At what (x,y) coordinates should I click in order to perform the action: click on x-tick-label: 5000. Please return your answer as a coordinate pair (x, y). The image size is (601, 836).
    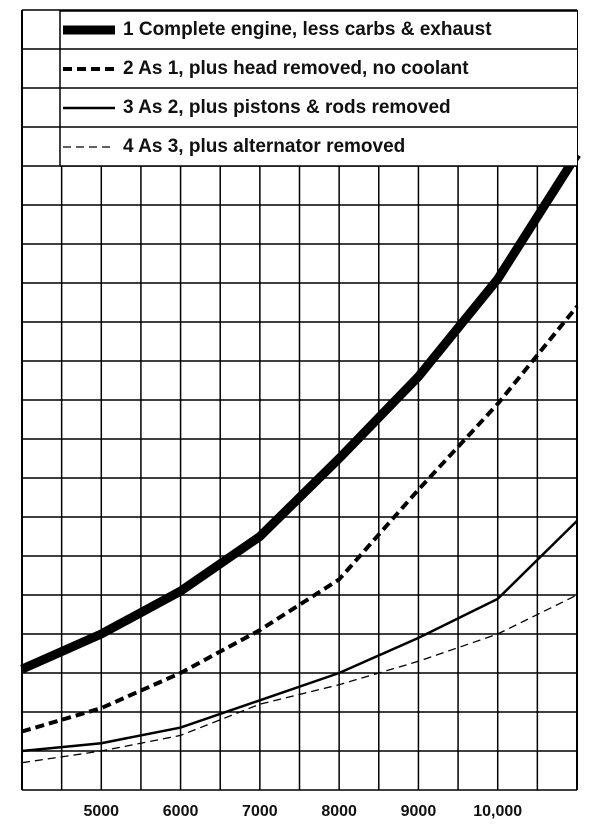
    Looking at the image, I should click on (101, 811).